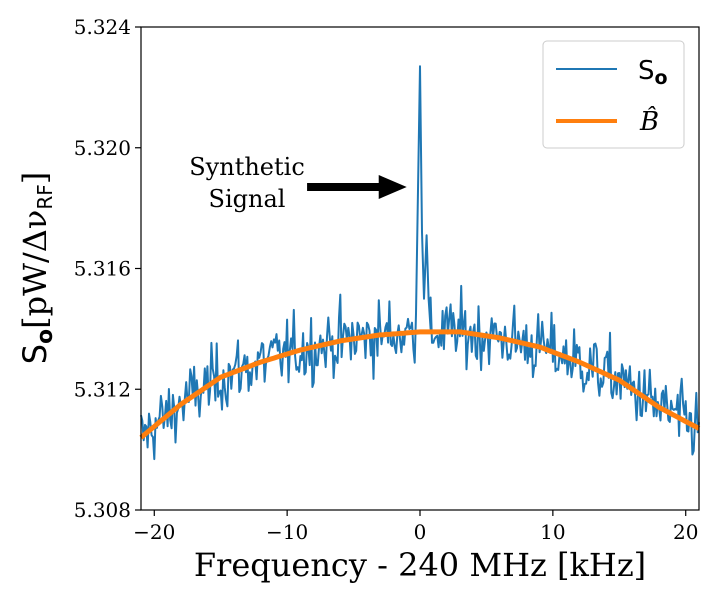 The width and height of the screenshot is (720, 600). Describe the element at coordinates (102, 148) in the screenshot. I see `y-tick-label: 5.320` at that location.